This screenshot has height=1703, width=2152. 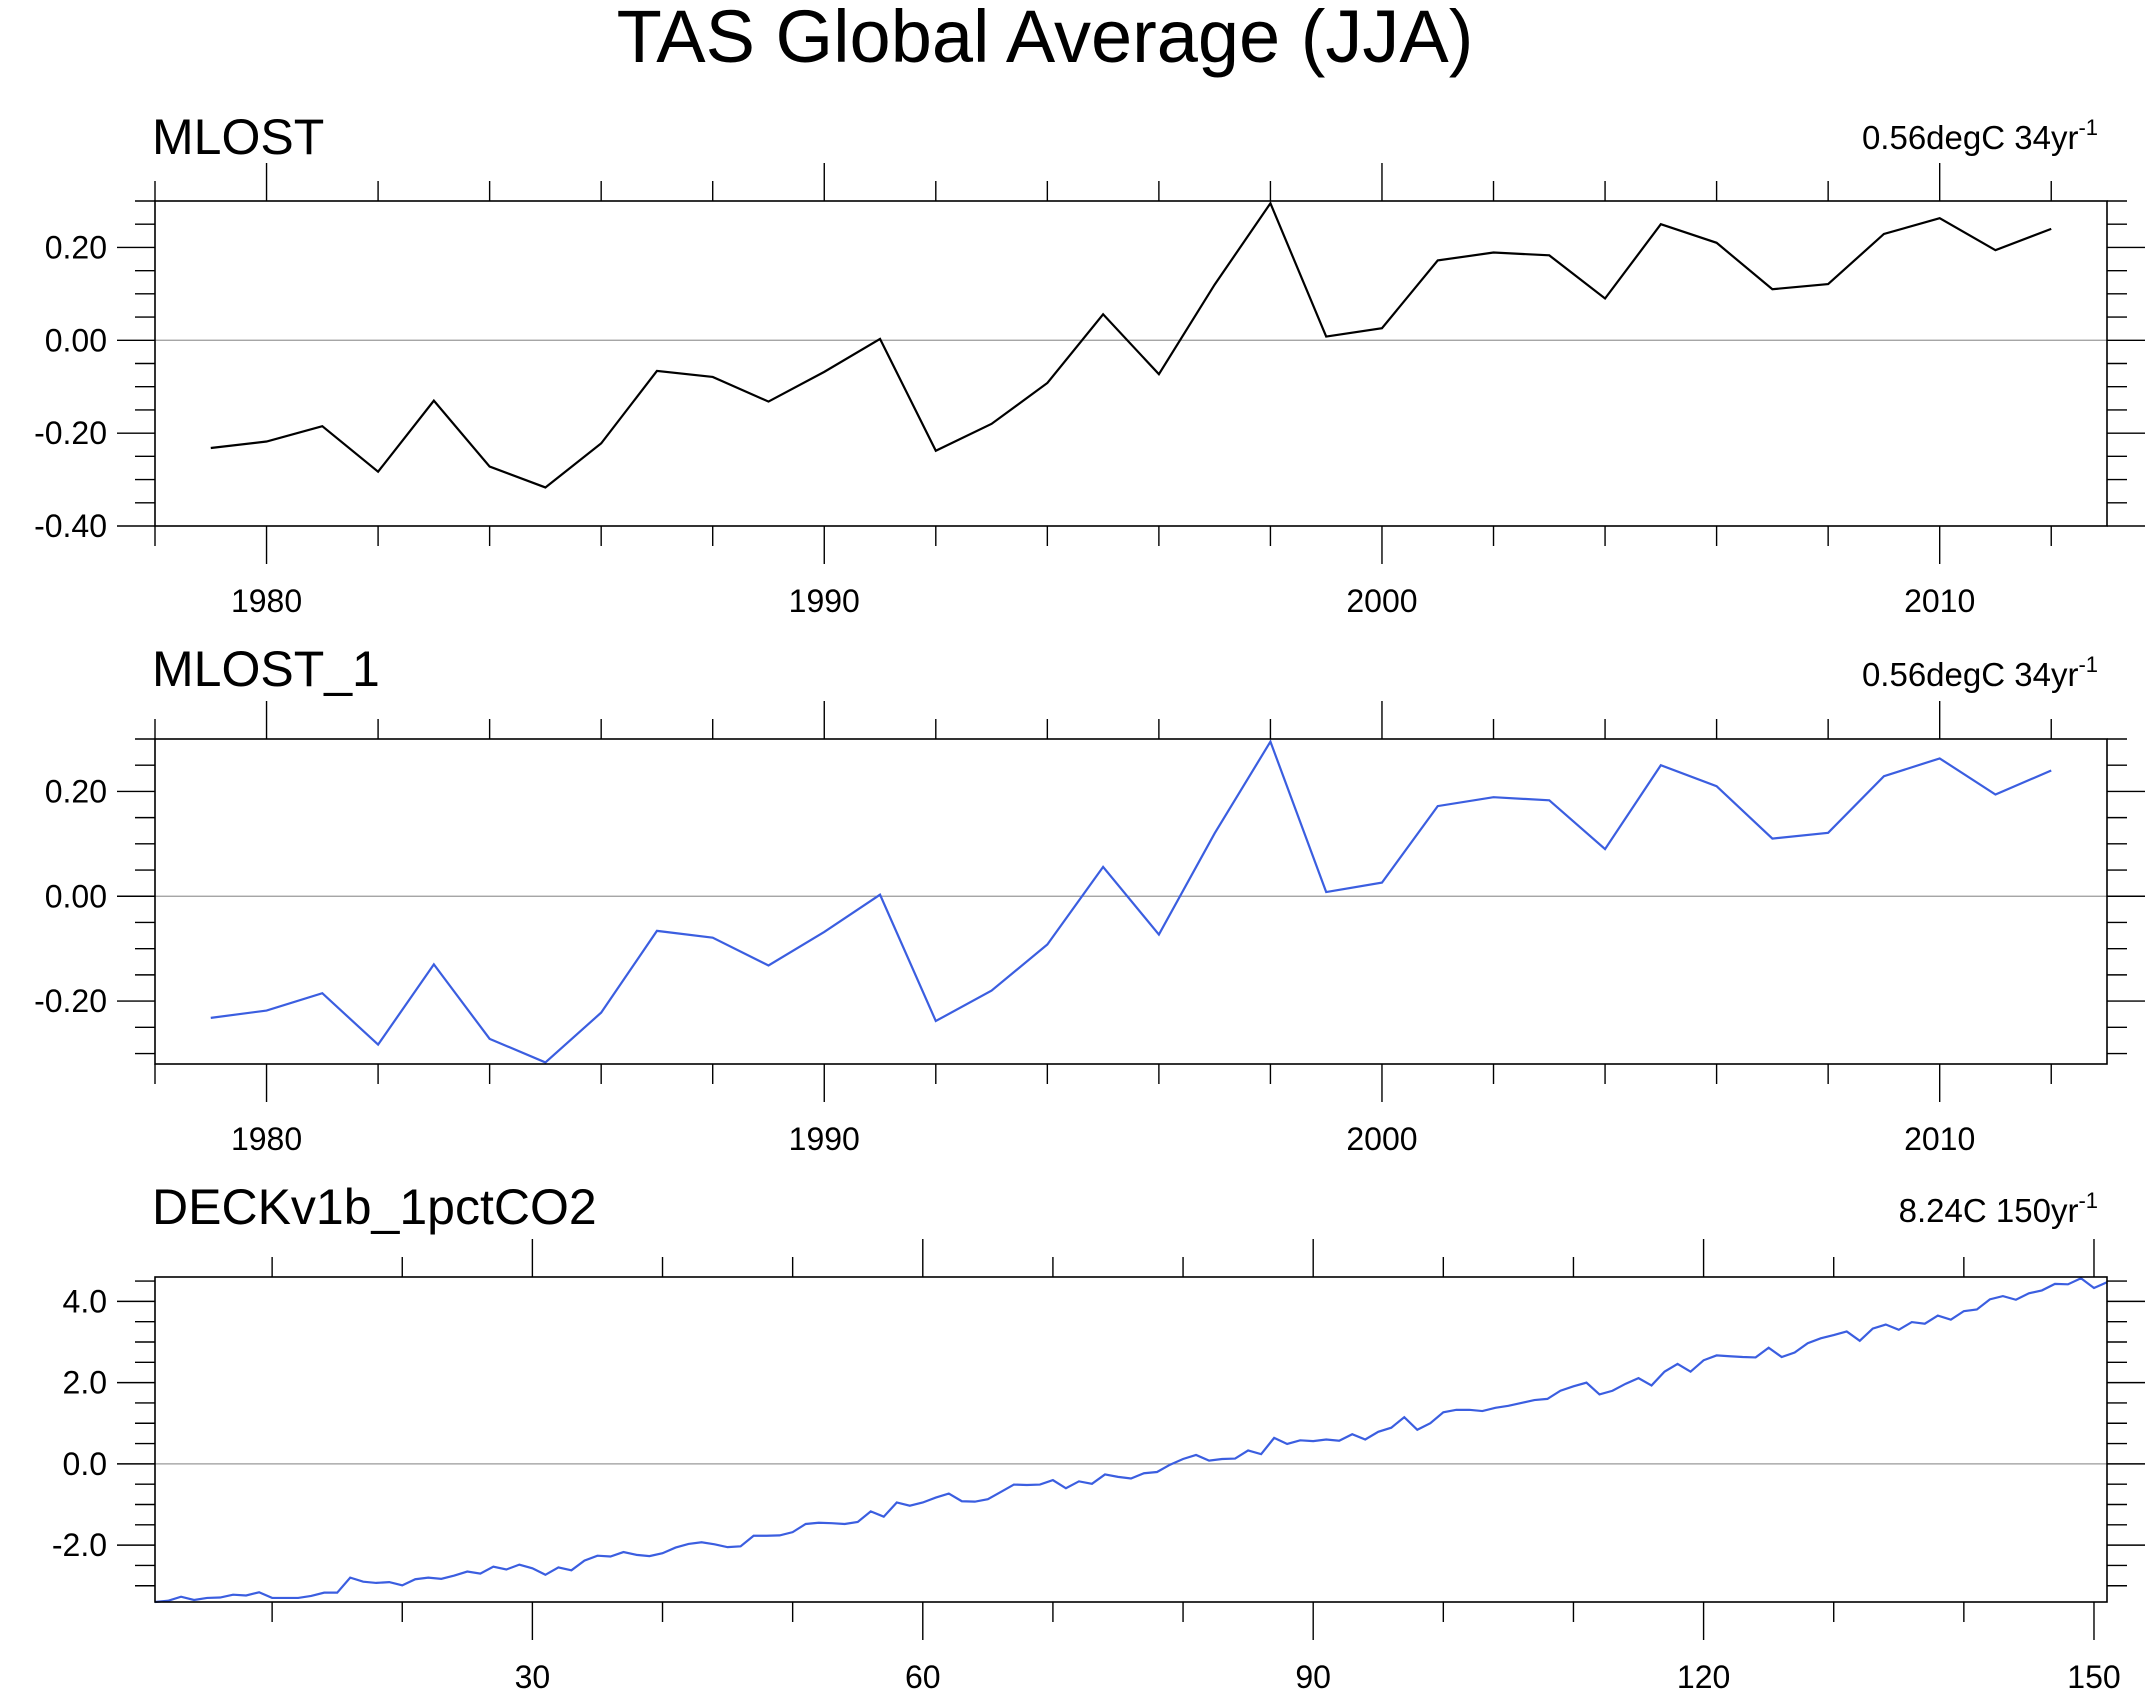 What do you see at coordinates (1989, 1210) in the screenshot?
I see `trend-label-text: 8.24C 150yr` at bounding box center [1989, 1210].